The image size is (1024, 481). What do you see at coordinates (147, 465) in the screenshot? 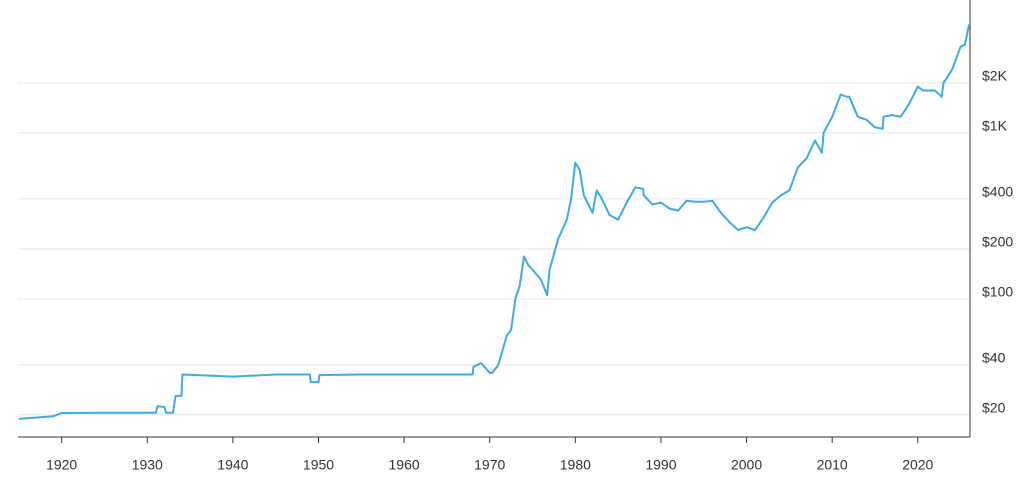
I see `x-tick-label: 1930` at bounding box center [147, 465].